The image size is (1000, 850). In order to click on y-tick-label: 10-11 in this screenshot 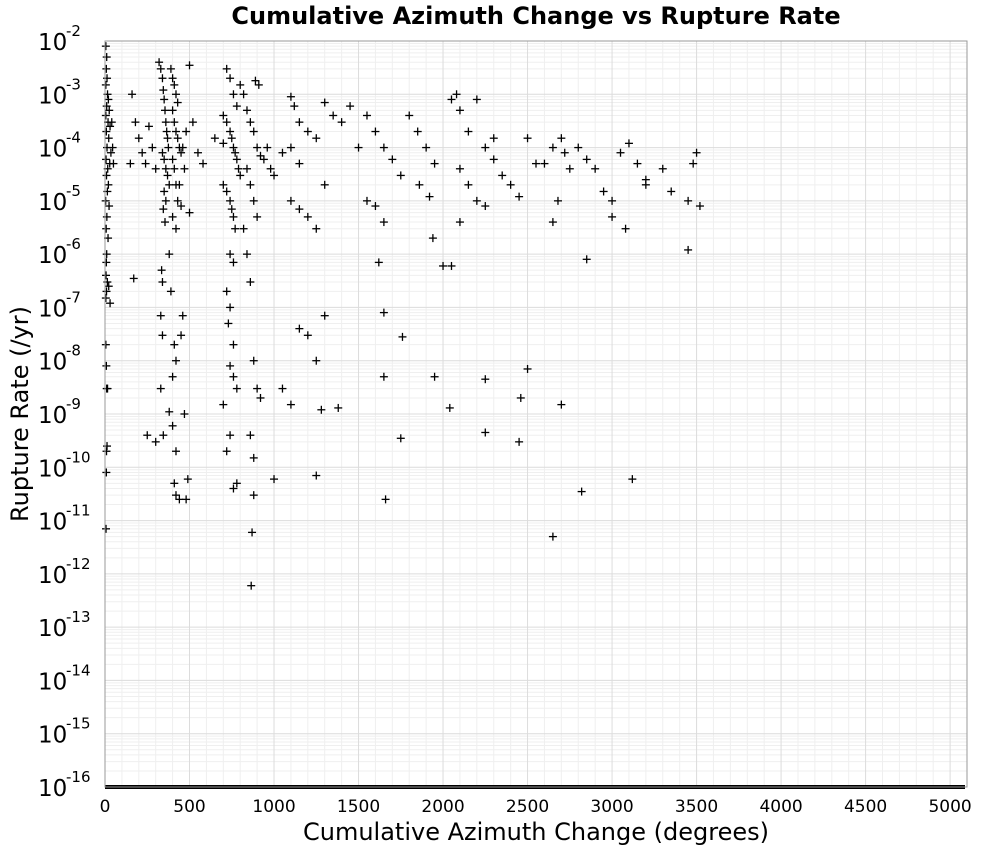, I will do `click(64, 519)`.